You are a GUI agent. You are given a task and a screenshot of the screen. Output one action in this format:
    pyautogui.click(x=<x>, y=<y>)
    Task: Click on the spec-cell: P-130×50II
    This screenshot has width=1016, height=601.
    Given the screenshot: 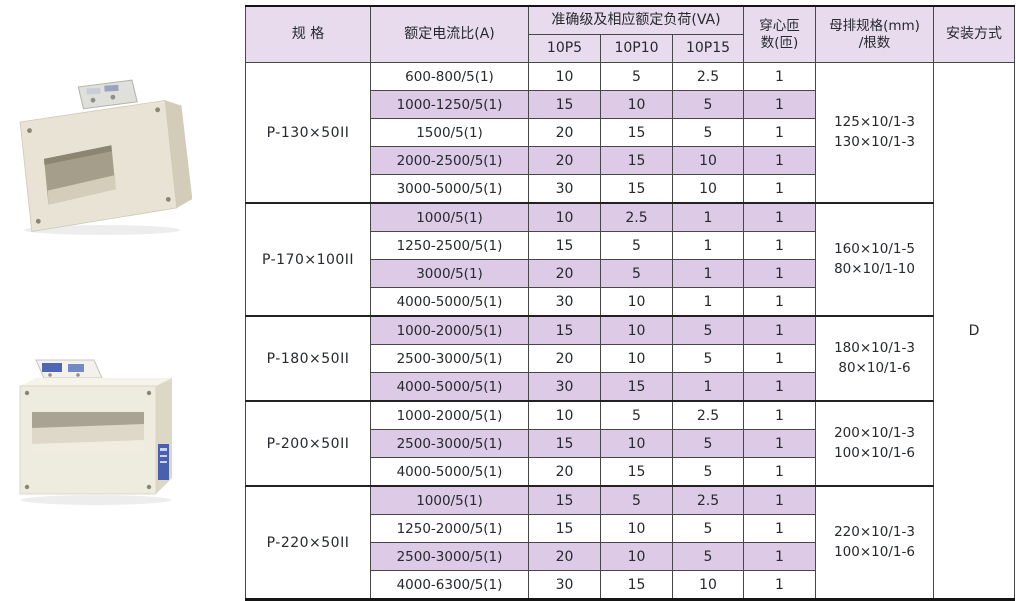 What is the action you would take?
    pyautogui.click(x=308, y=133)
    